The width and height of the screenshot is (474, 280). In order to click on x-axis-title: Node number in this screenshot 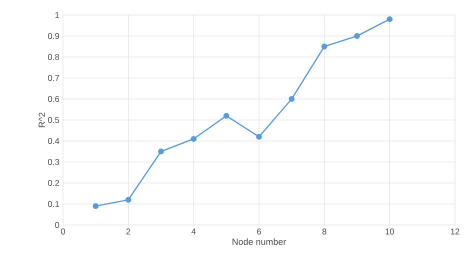, I will do `click(259, 241)`.